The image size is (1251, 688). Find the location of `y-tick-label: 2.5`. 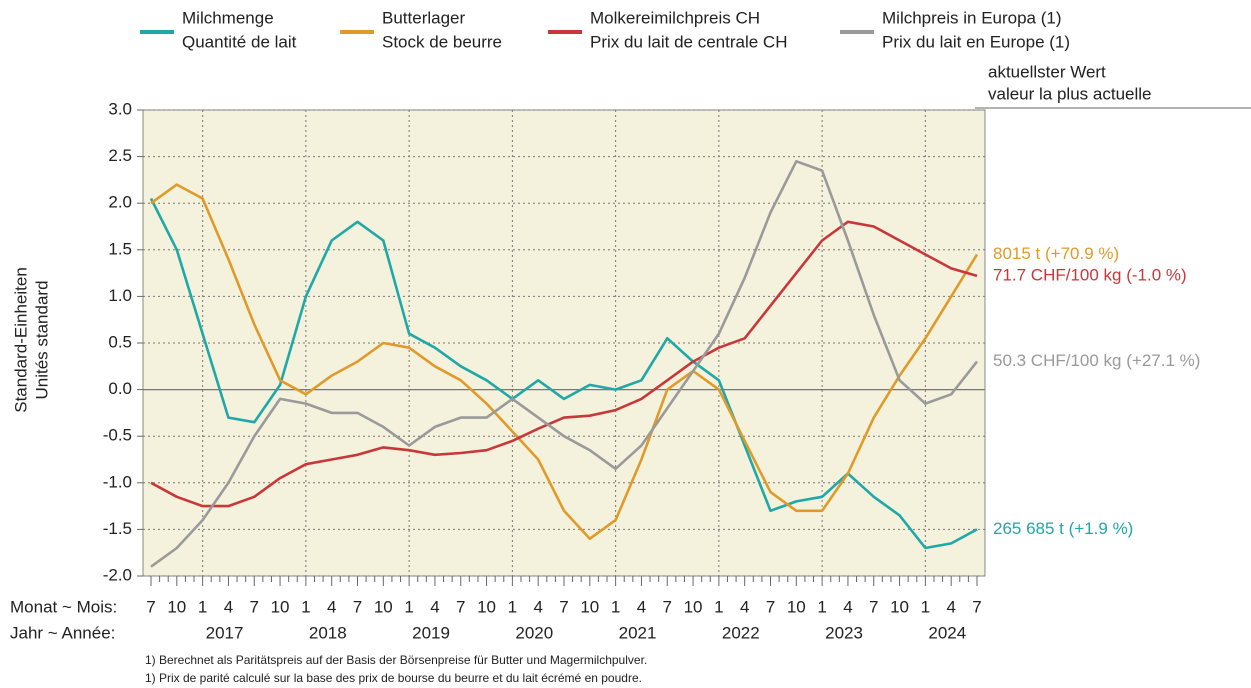

y-tick-label: 2.5 is located at coordinates (120, 155).